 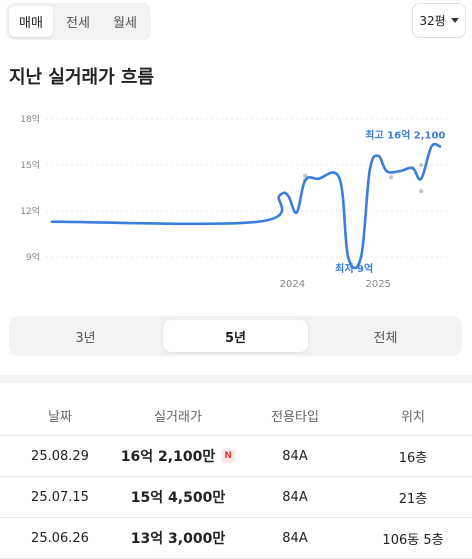 I want to click on max-price-label: 최고 16억 2,100, so click(x=405, y=134).